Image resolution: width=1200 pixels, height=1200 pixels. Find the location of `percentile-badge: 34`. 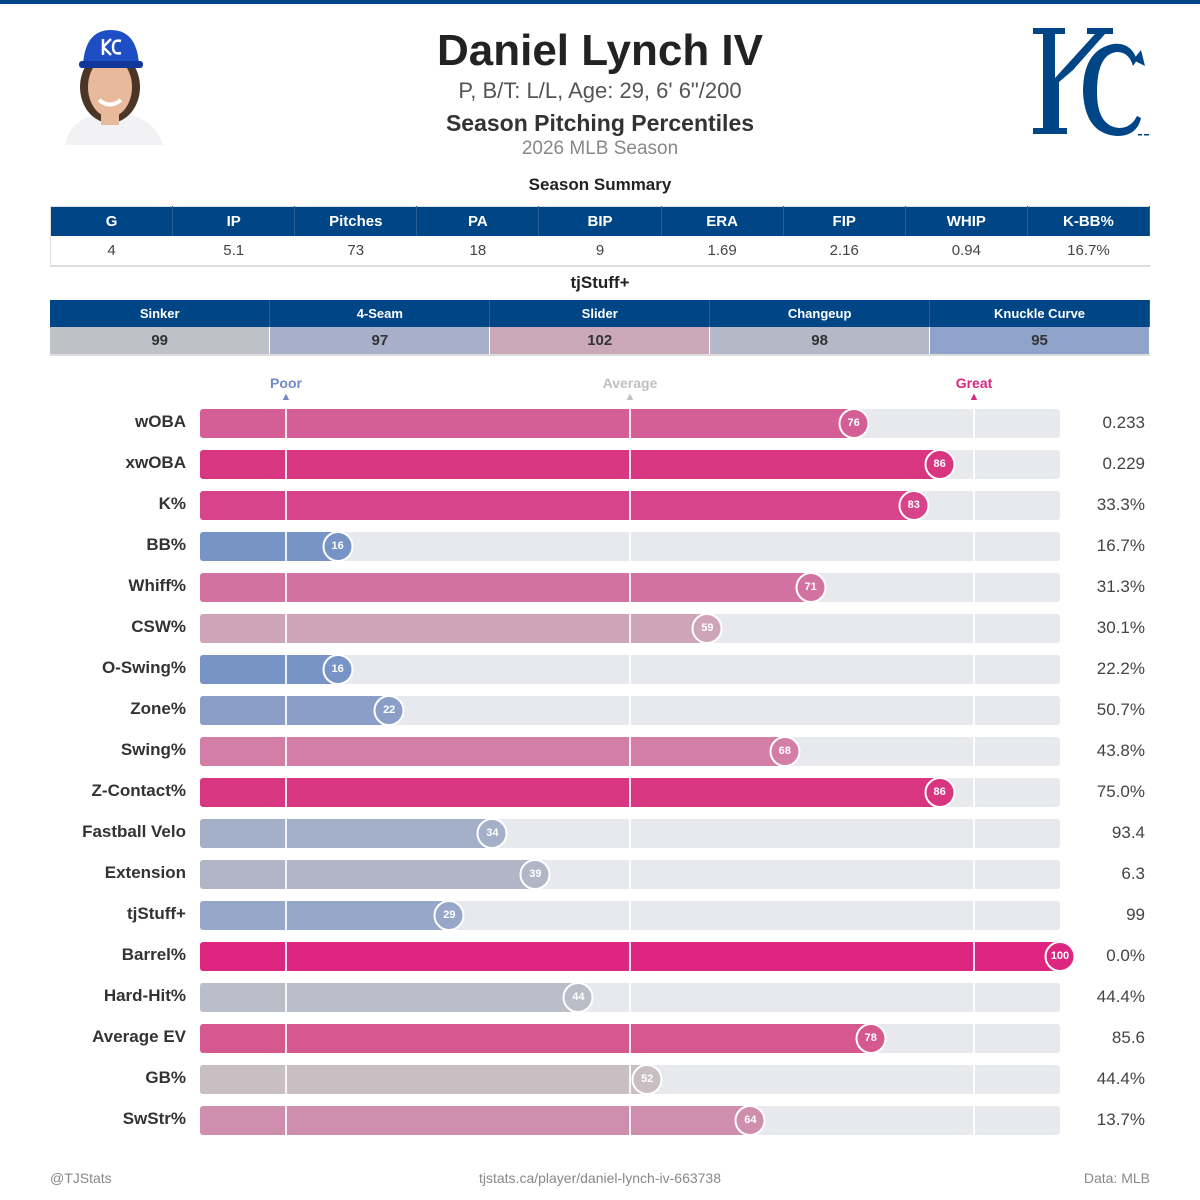

percentile-badge: 34 is located at coordinates (492, 833).